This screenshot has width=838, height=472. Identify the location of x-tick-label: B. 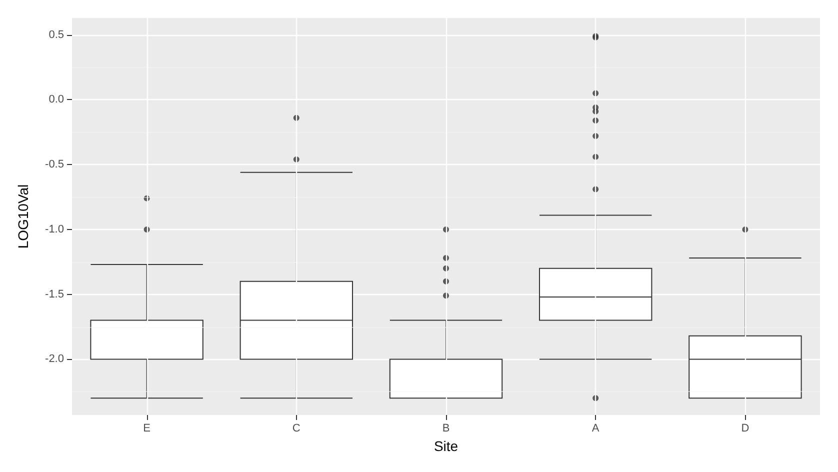
(446, 428).